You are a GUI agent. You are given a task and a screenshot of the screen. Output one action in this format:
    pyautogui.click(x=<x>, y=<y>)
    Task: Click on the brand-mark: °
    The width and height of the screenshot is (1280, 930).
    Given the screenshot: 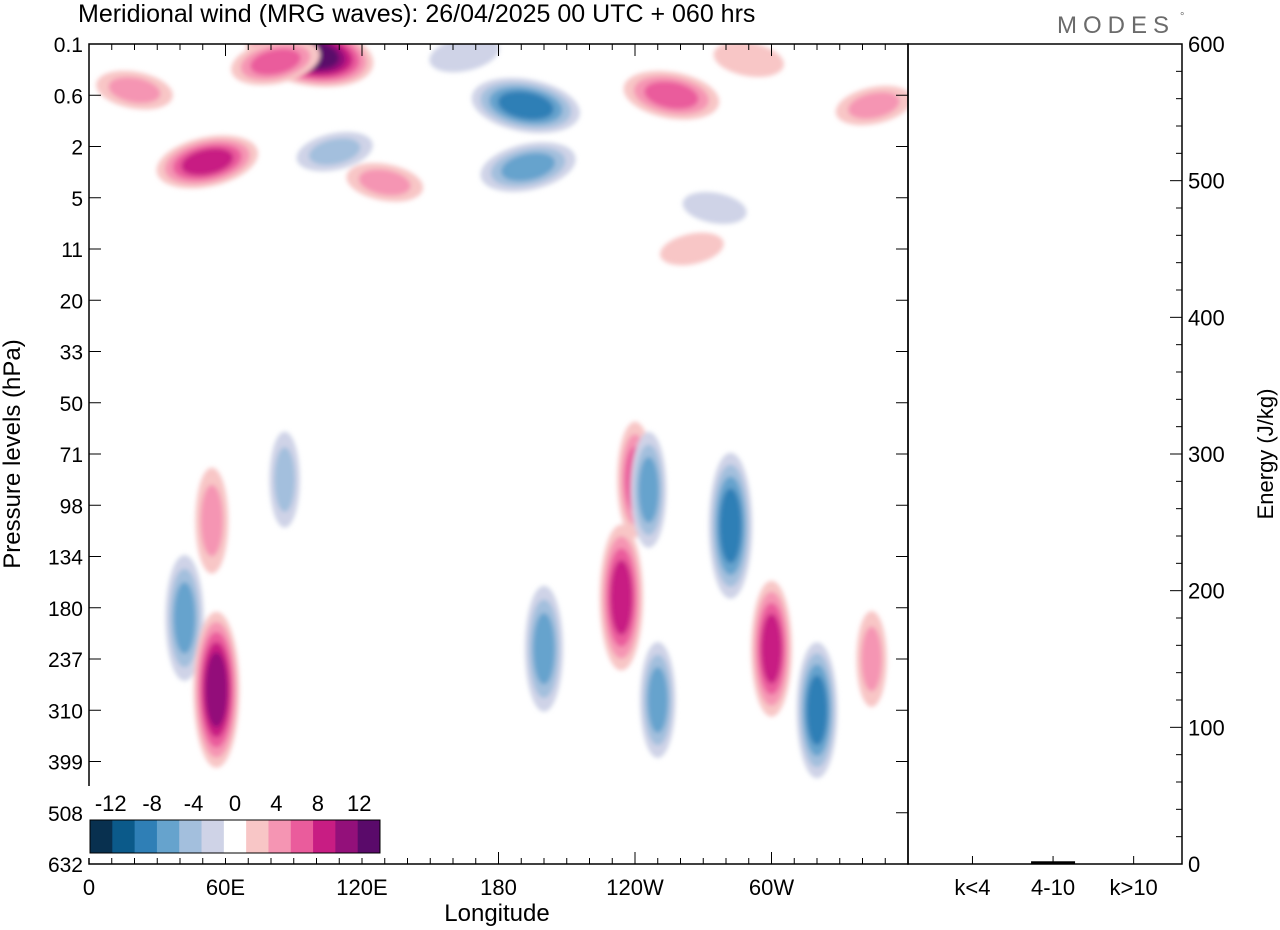 What is the action you would take?
    pyautogui.click(x=1185, y=17)
    